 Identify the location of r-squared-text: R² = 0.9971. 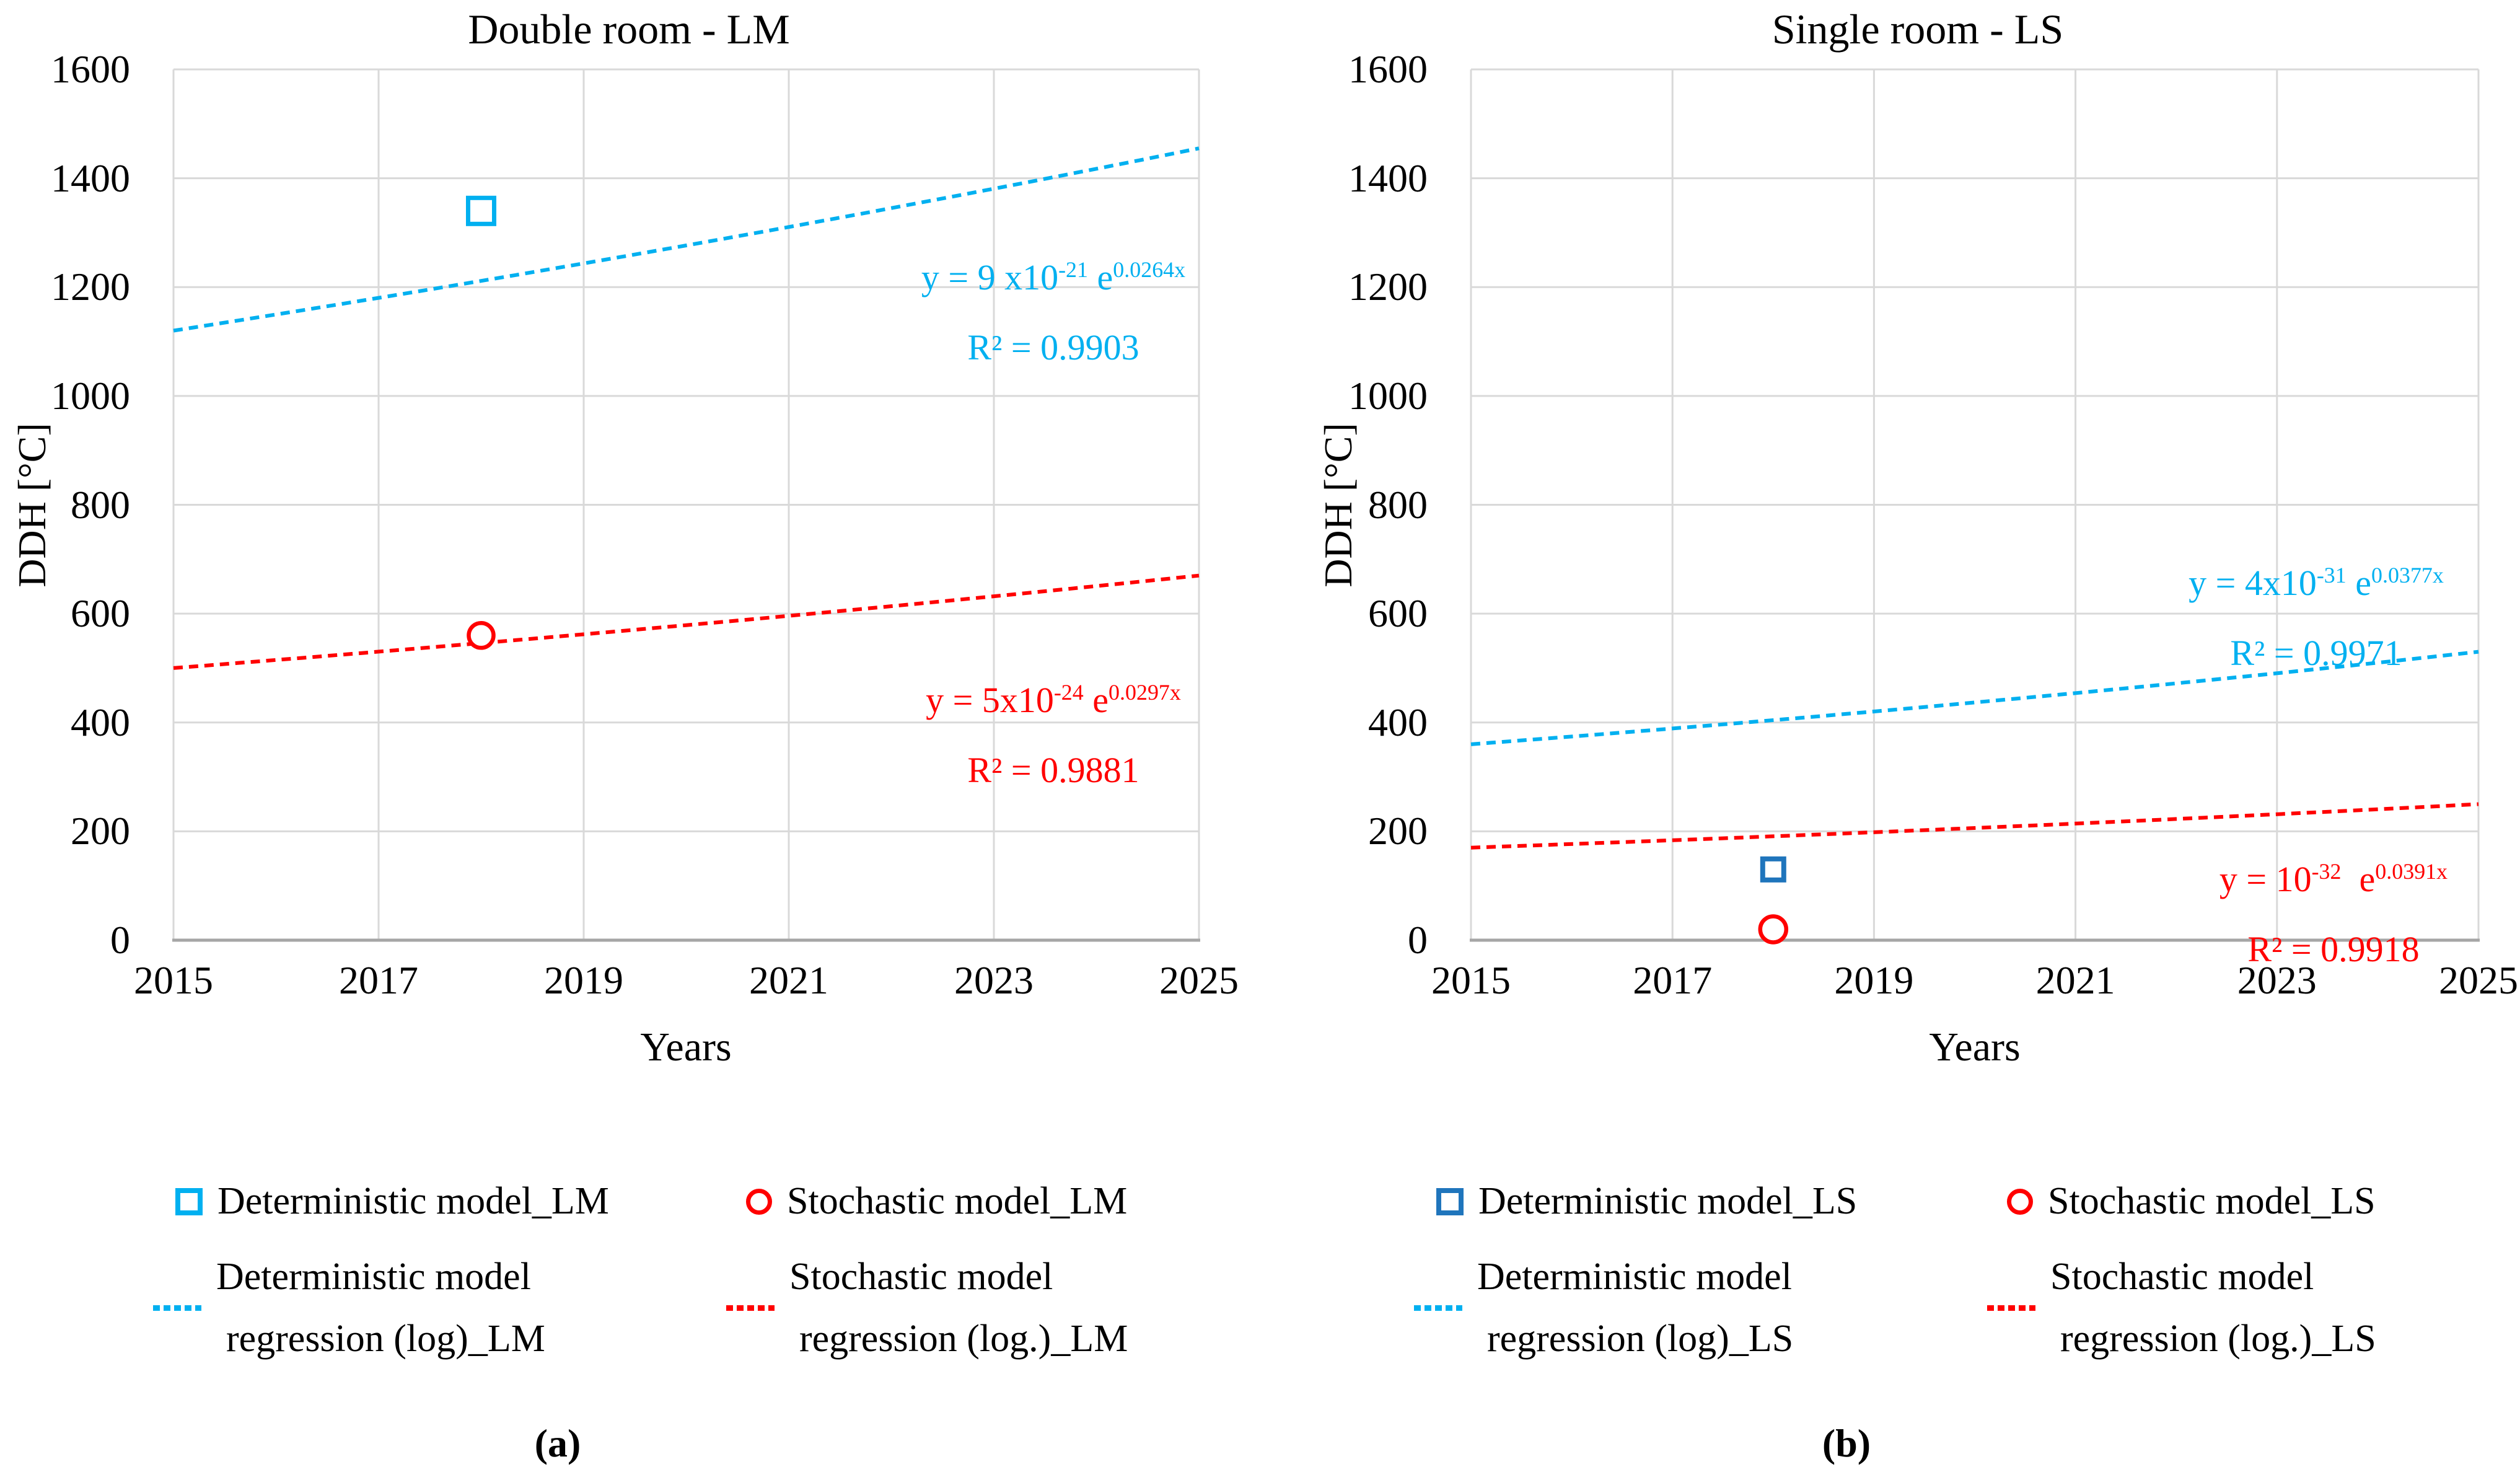
(2316, 653).